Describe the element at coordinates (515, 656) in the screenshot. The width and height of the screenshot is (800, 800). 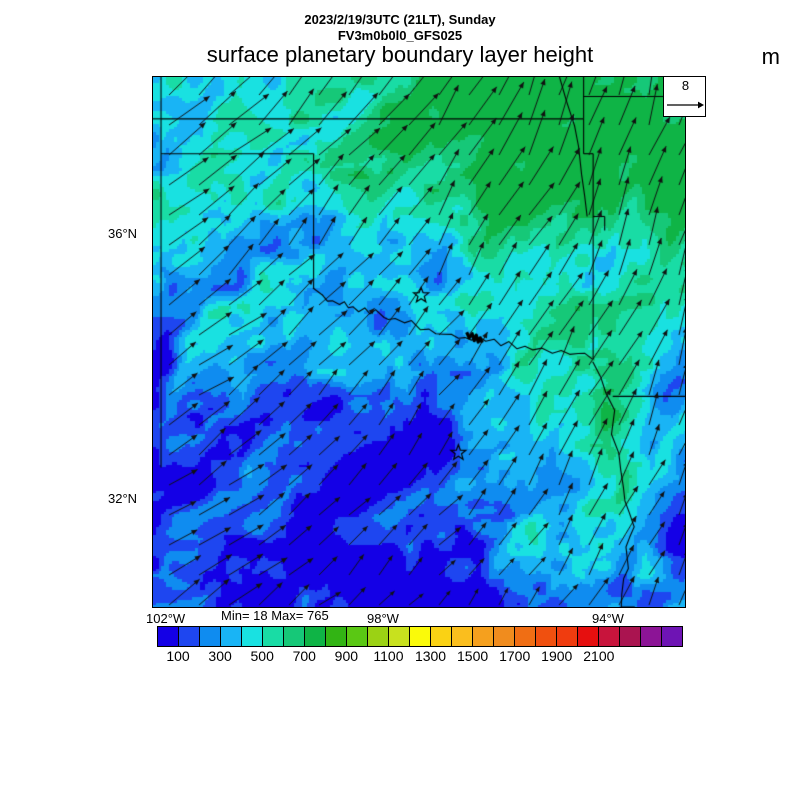
I see `colorbar-tick: 1700` at that location.